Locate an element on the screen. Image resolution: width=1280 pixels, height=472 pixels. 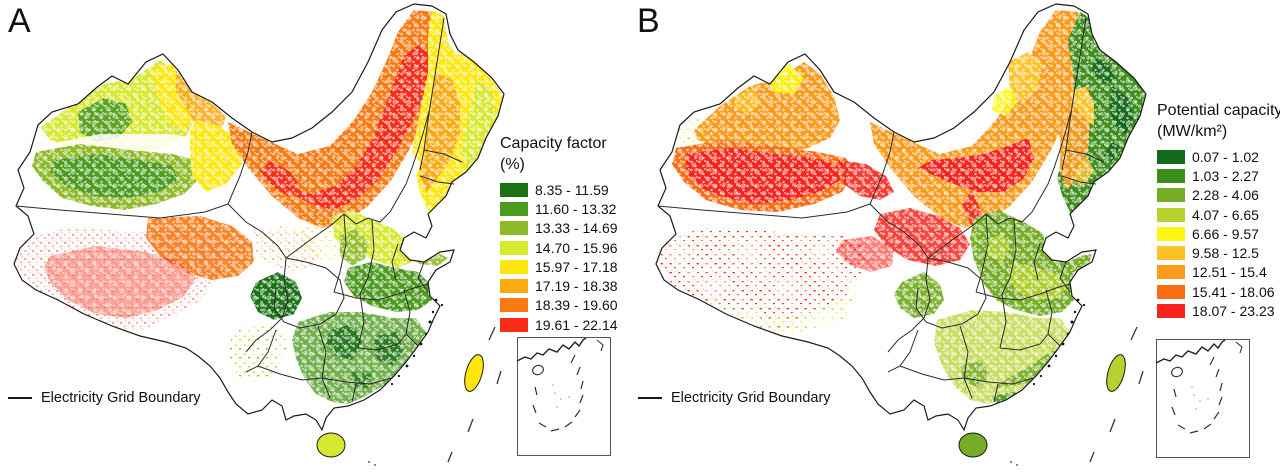
legend-range: 6.66 - 9.57 is located at coordinates (1225, 233).